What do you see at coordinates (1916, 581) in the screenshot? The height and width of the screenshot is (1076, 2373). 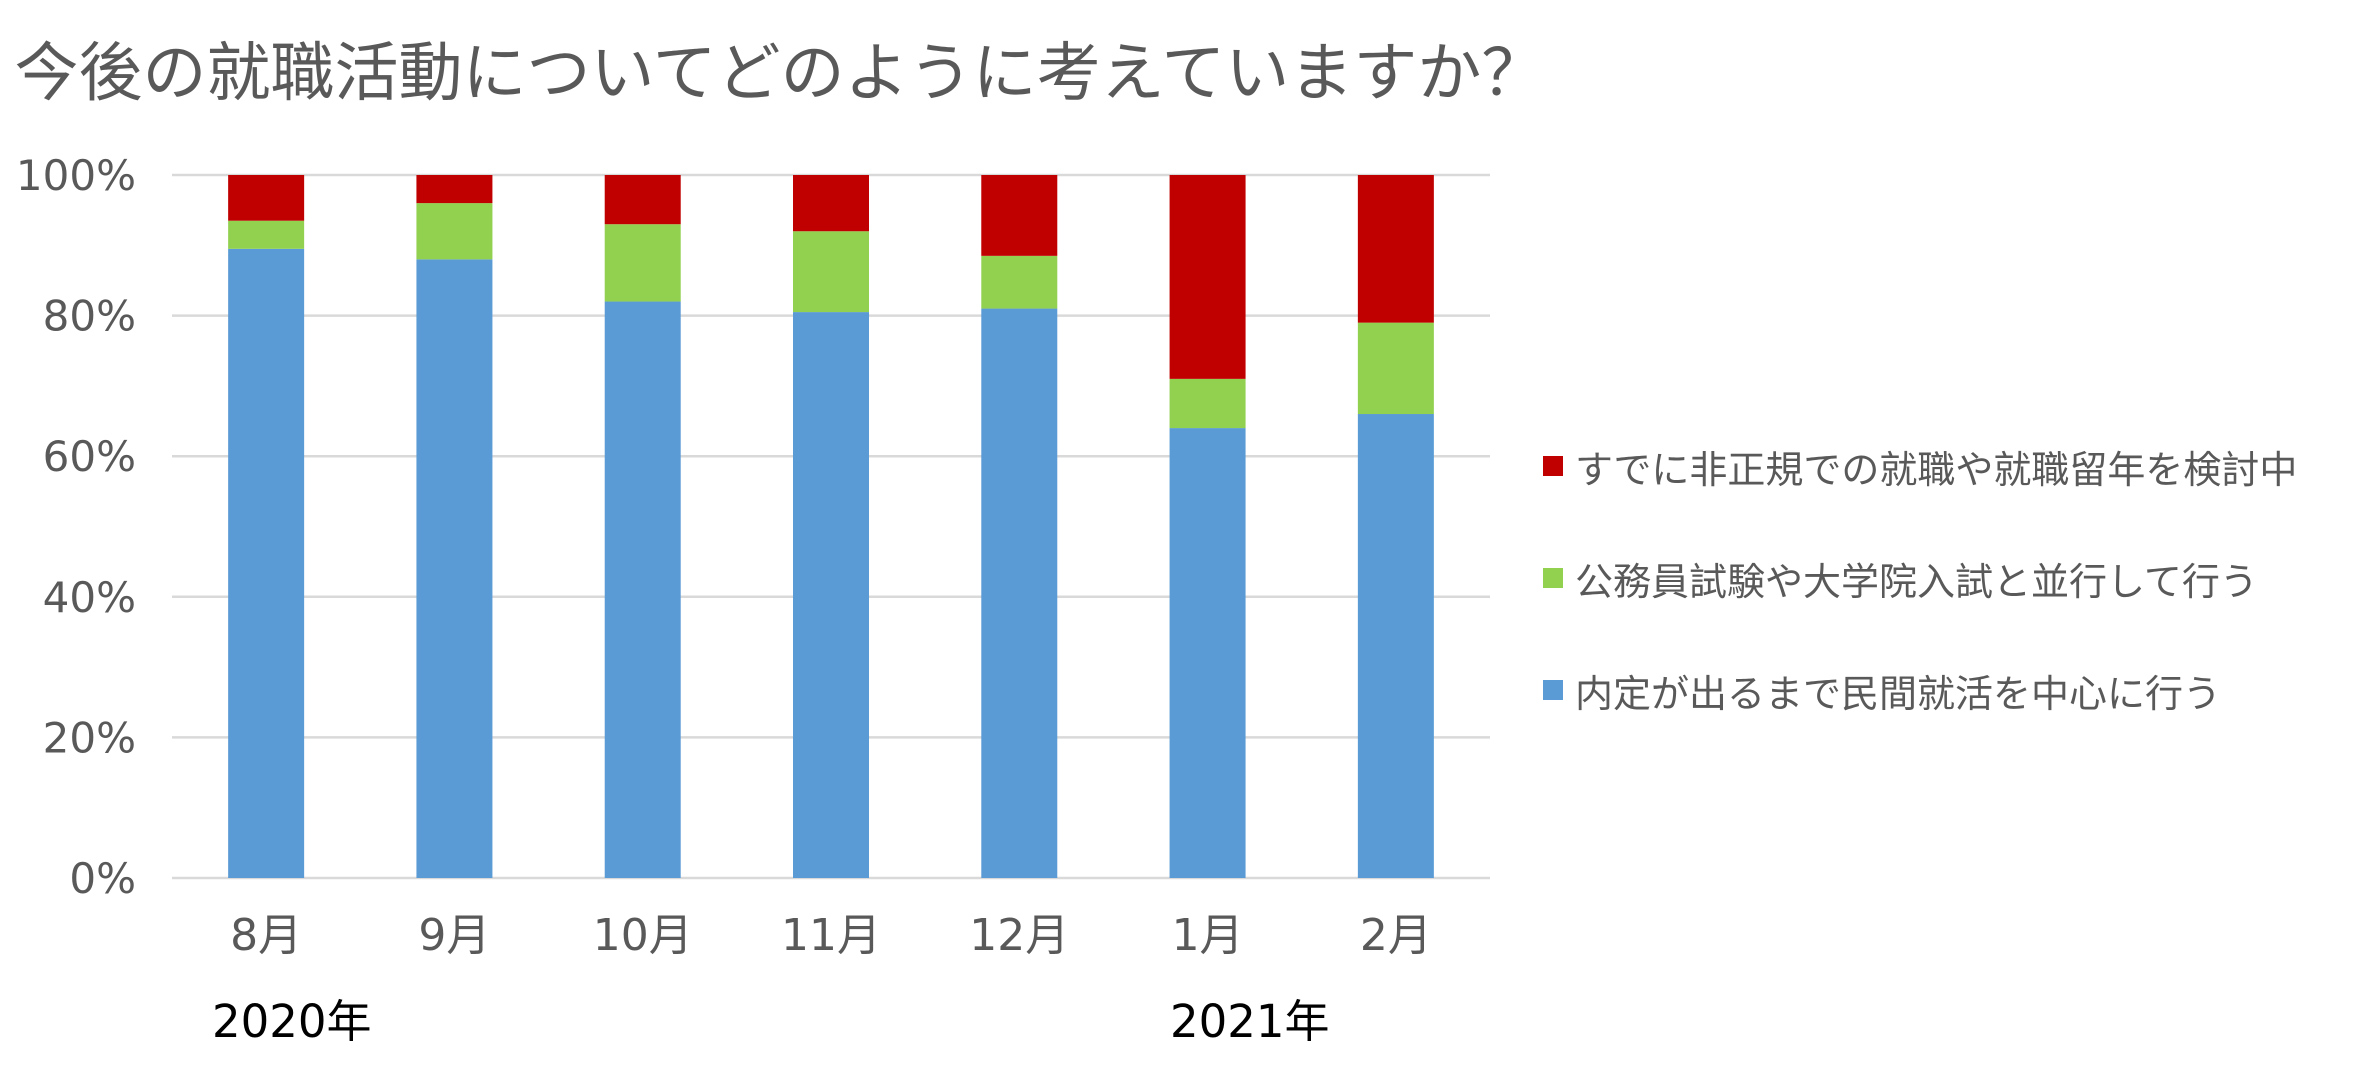 I see `legend-label: 公務員試験や大学院入試と並行して行う` at bounding box center [1916, 581].